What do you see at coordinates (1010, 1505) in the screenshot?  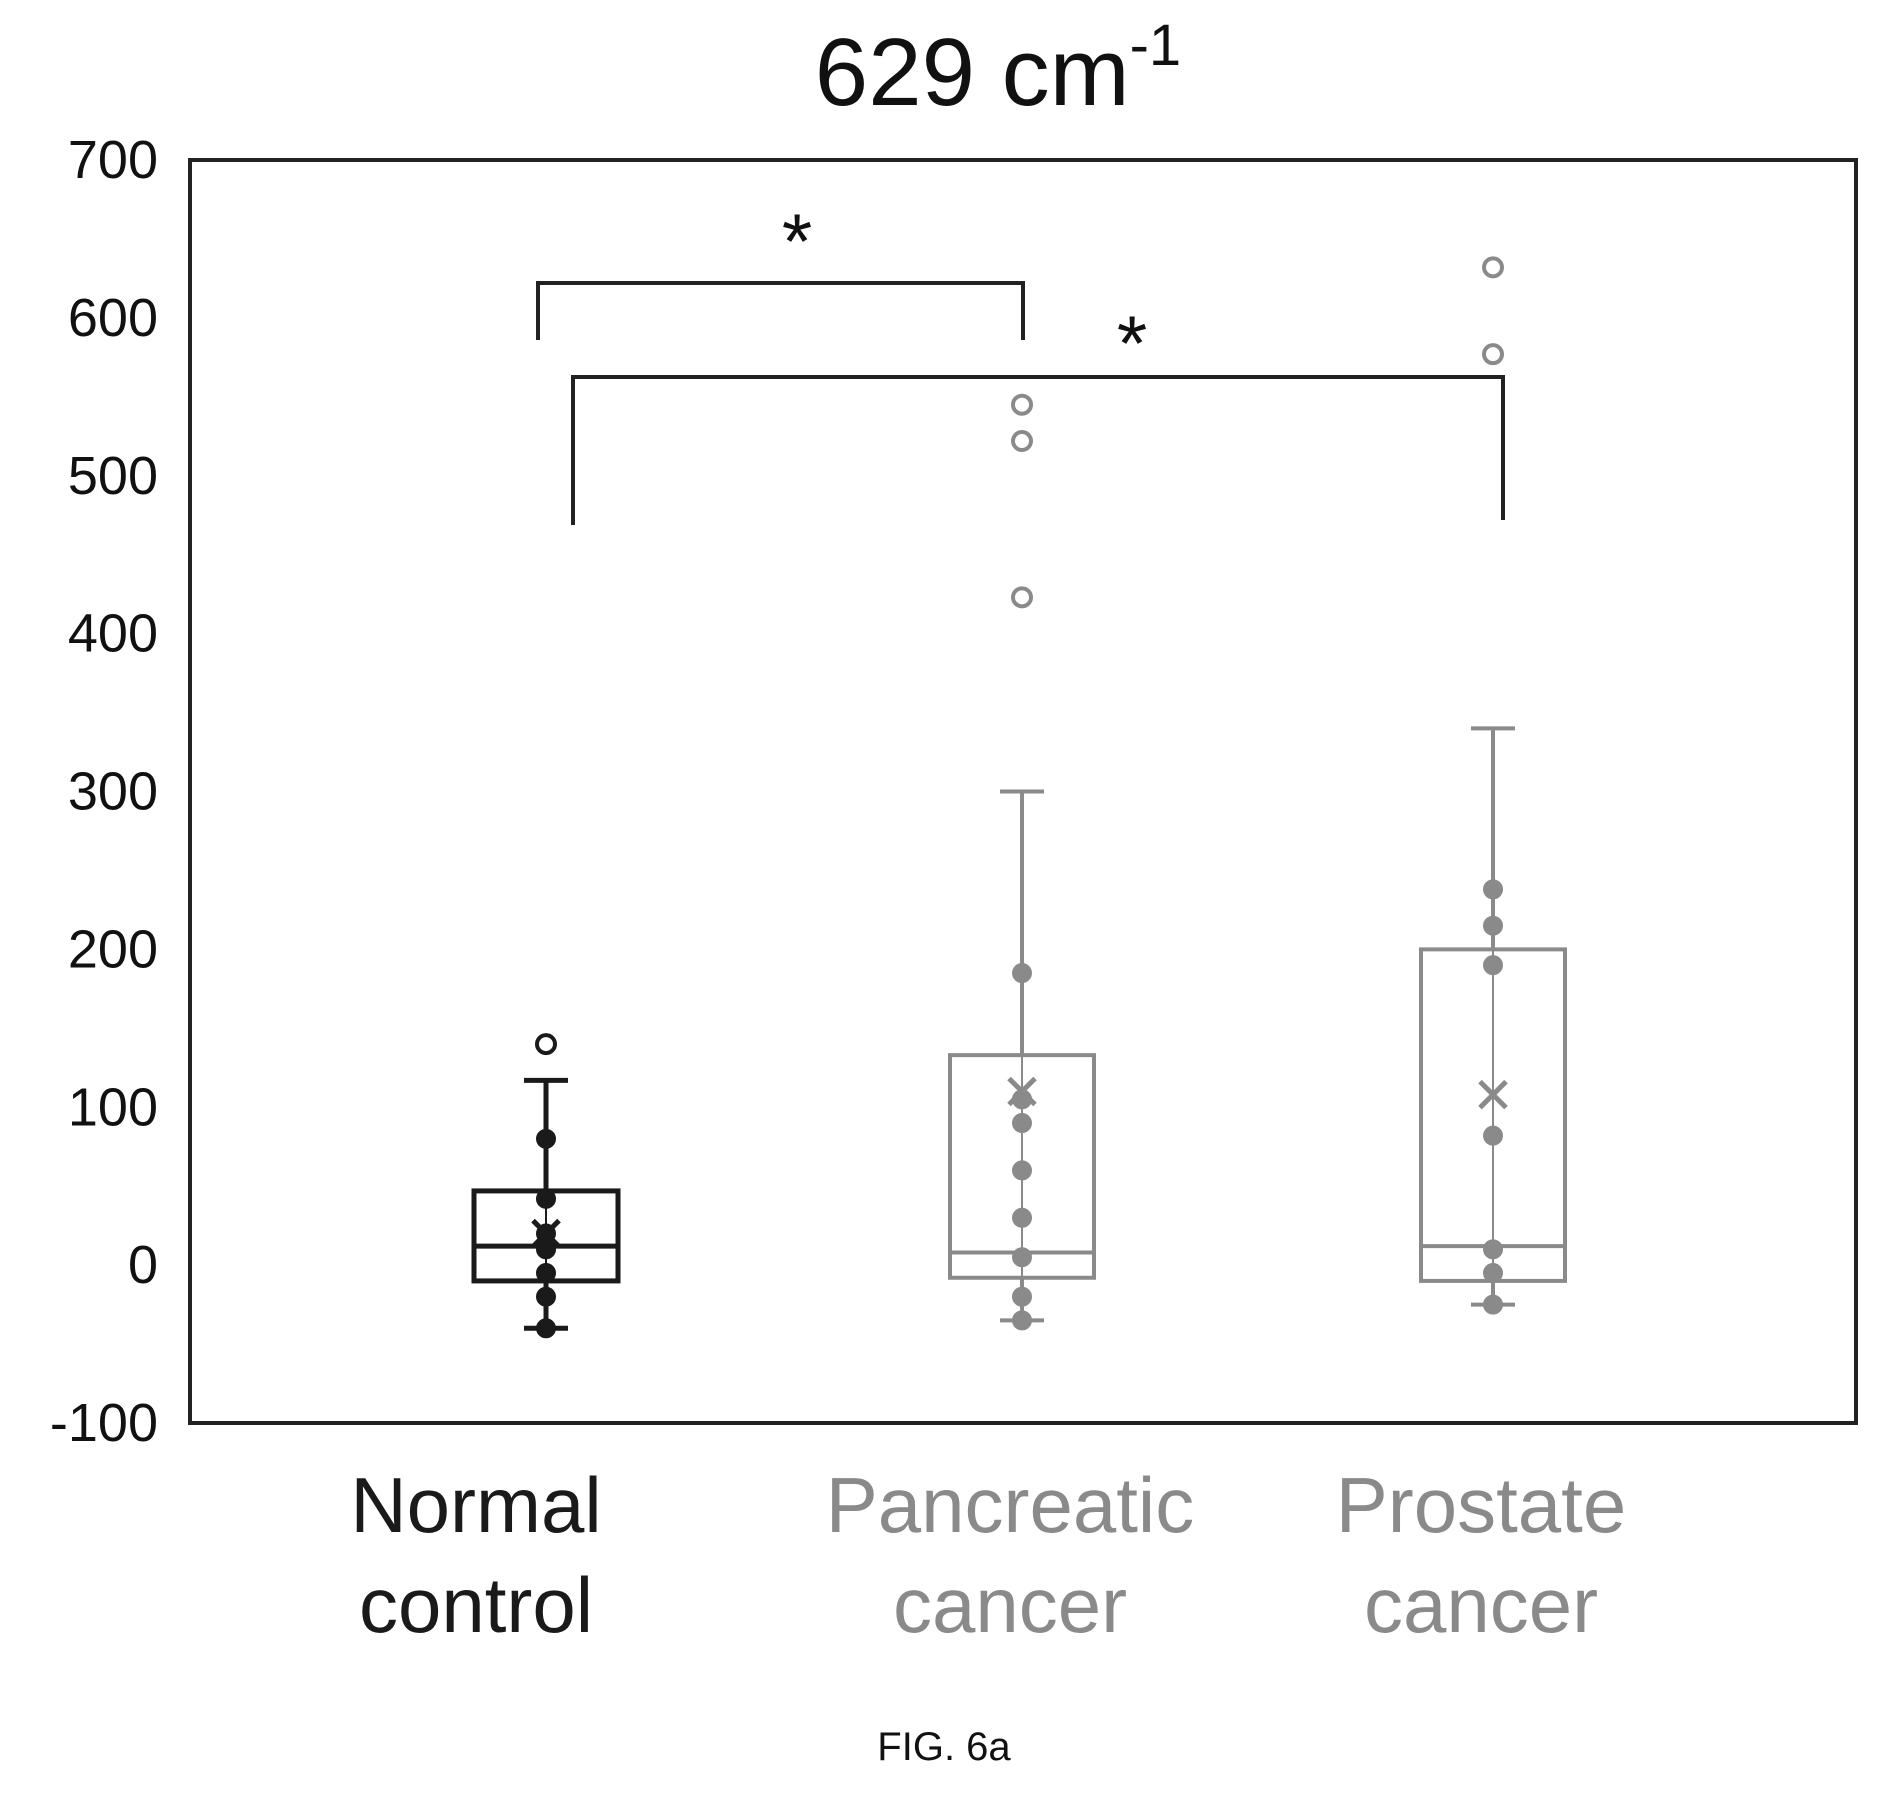 I see `category-label: Pancreatic` at bounding box center [1010, 1505].